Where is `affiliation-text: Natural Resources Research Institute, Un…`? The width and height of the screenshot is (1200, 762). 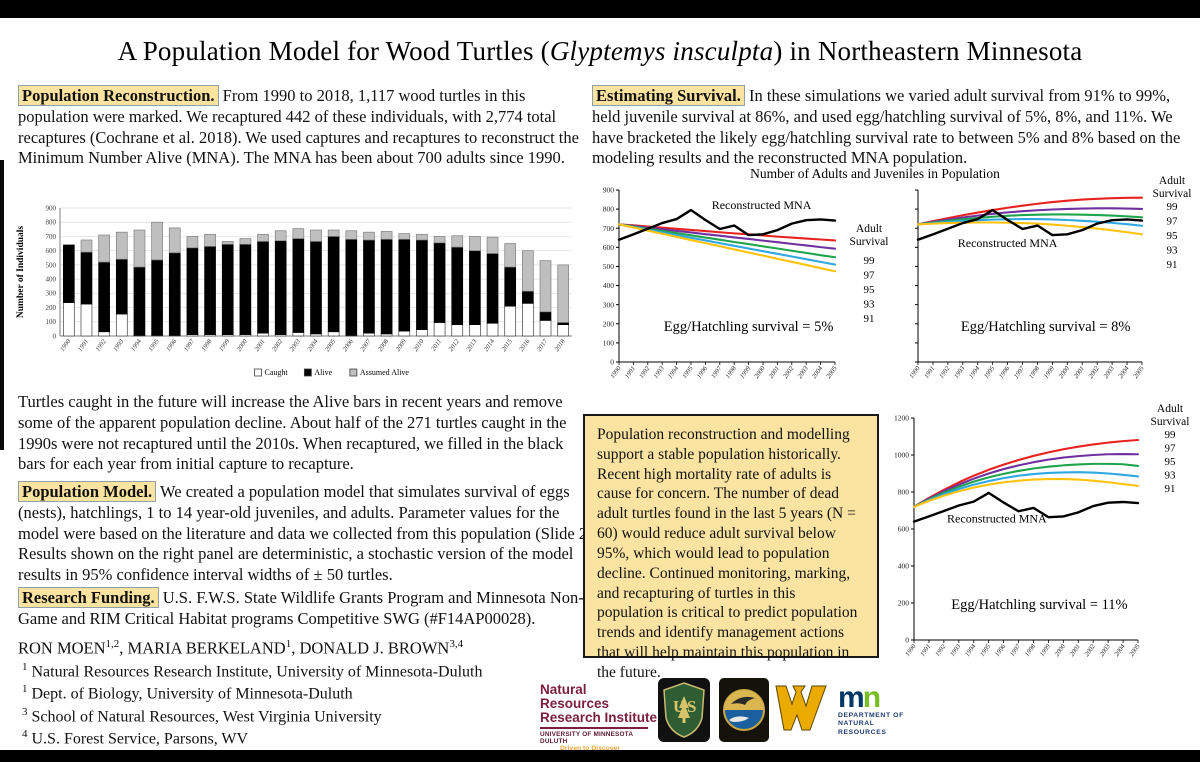 affiliation-text: Natural Resources Research Institute, Un… is located at coordinates (255, 672).